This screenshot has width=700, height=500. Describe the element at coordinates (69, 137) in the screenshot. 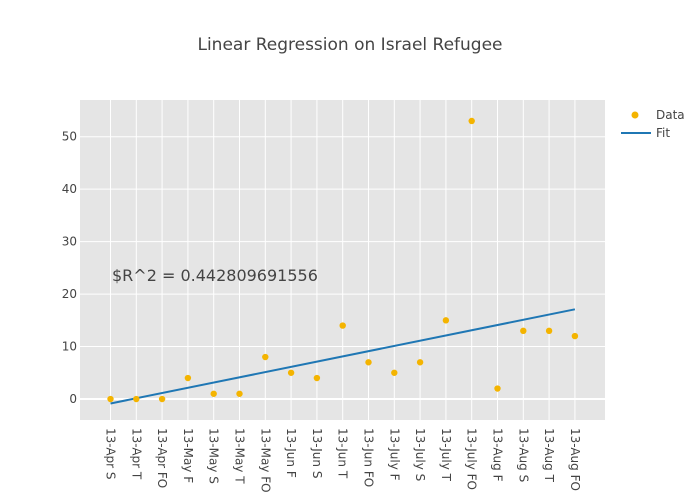

I see `y-tick-label: 50` at that location.